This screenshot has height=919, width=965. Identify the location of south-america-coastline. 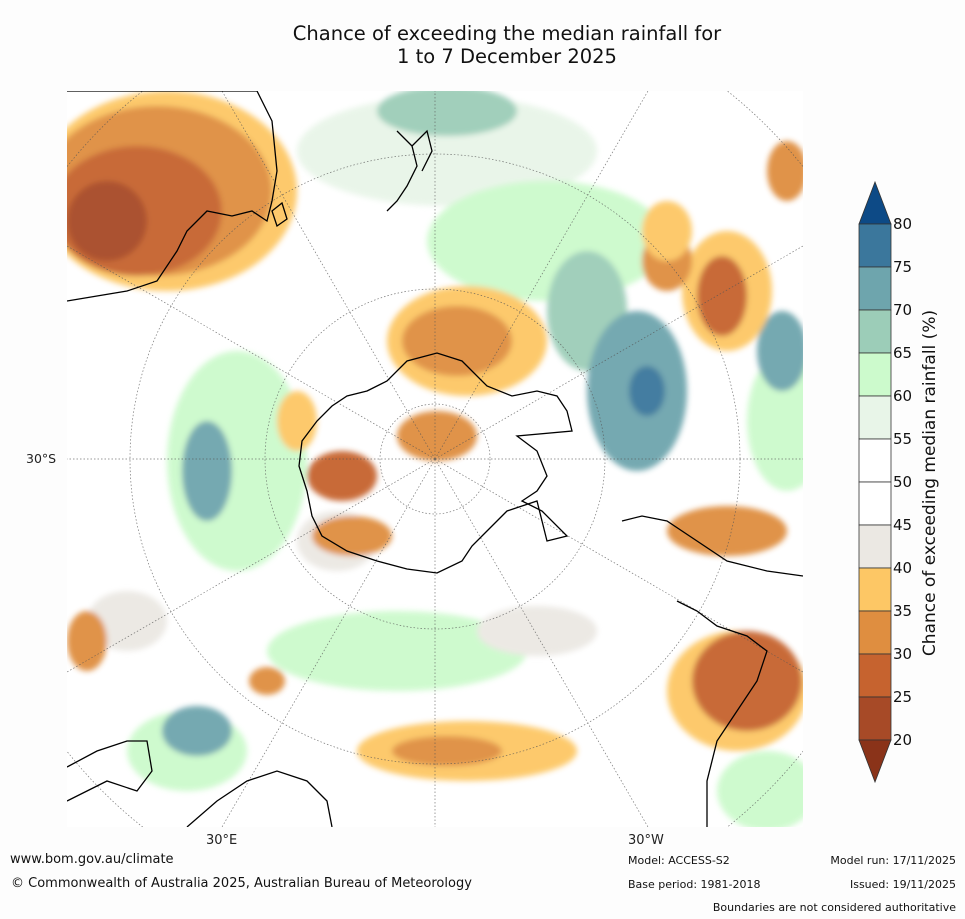
(712, 671).